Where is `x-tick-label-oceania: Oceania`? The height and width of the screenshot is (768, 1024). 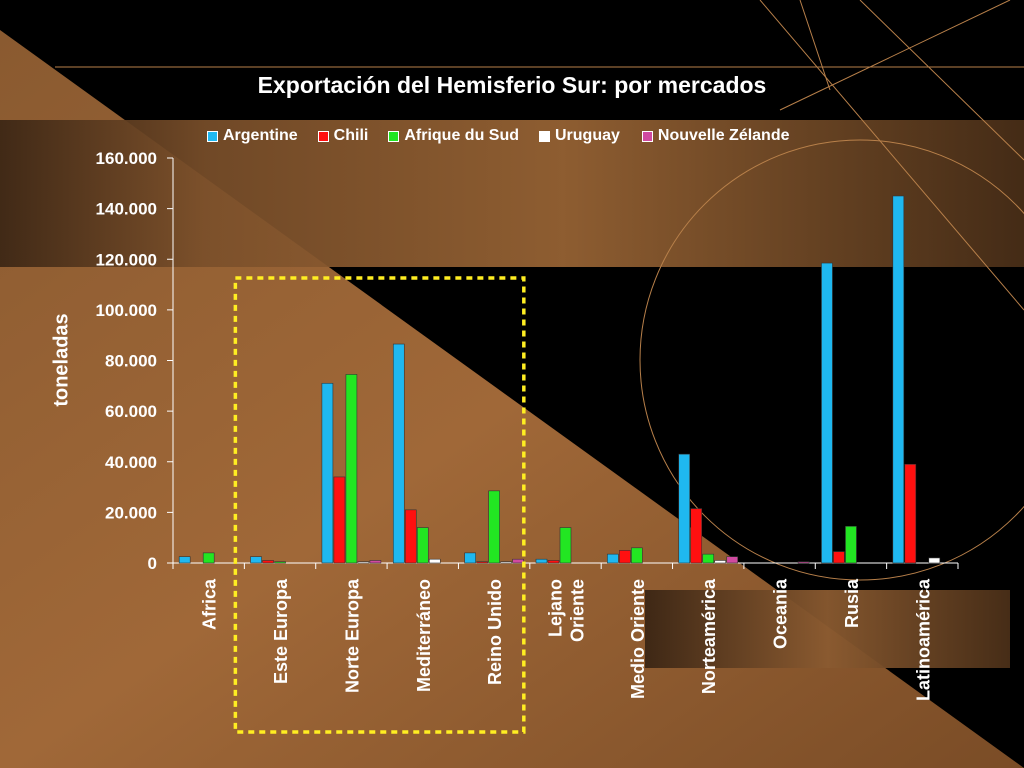 x-tick-label-oceania: Oceania is located at coordinates (781, 613).